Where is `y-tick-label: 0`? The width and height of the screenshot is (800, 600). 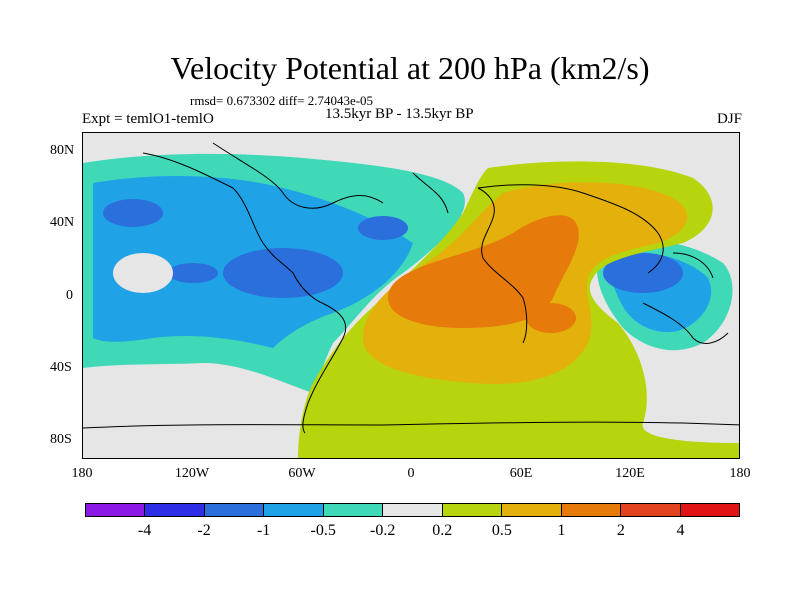
y-tick-label: 0 is located at coordinates (69, 295).